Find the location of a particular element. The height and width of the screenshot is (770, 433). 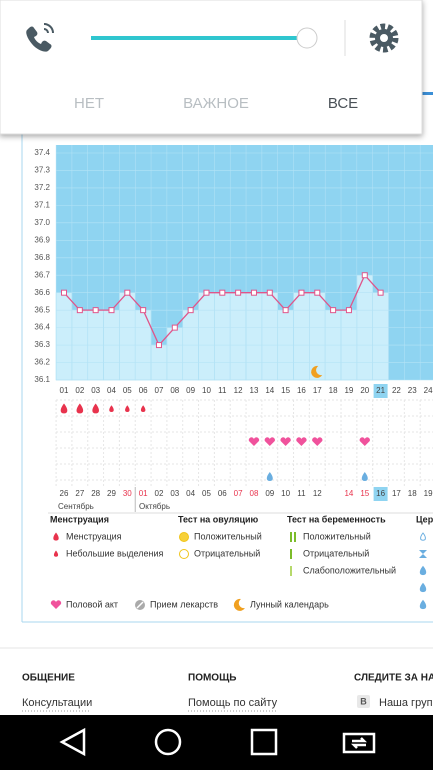

pregnancy-icon is located at coordinates (291, 537).